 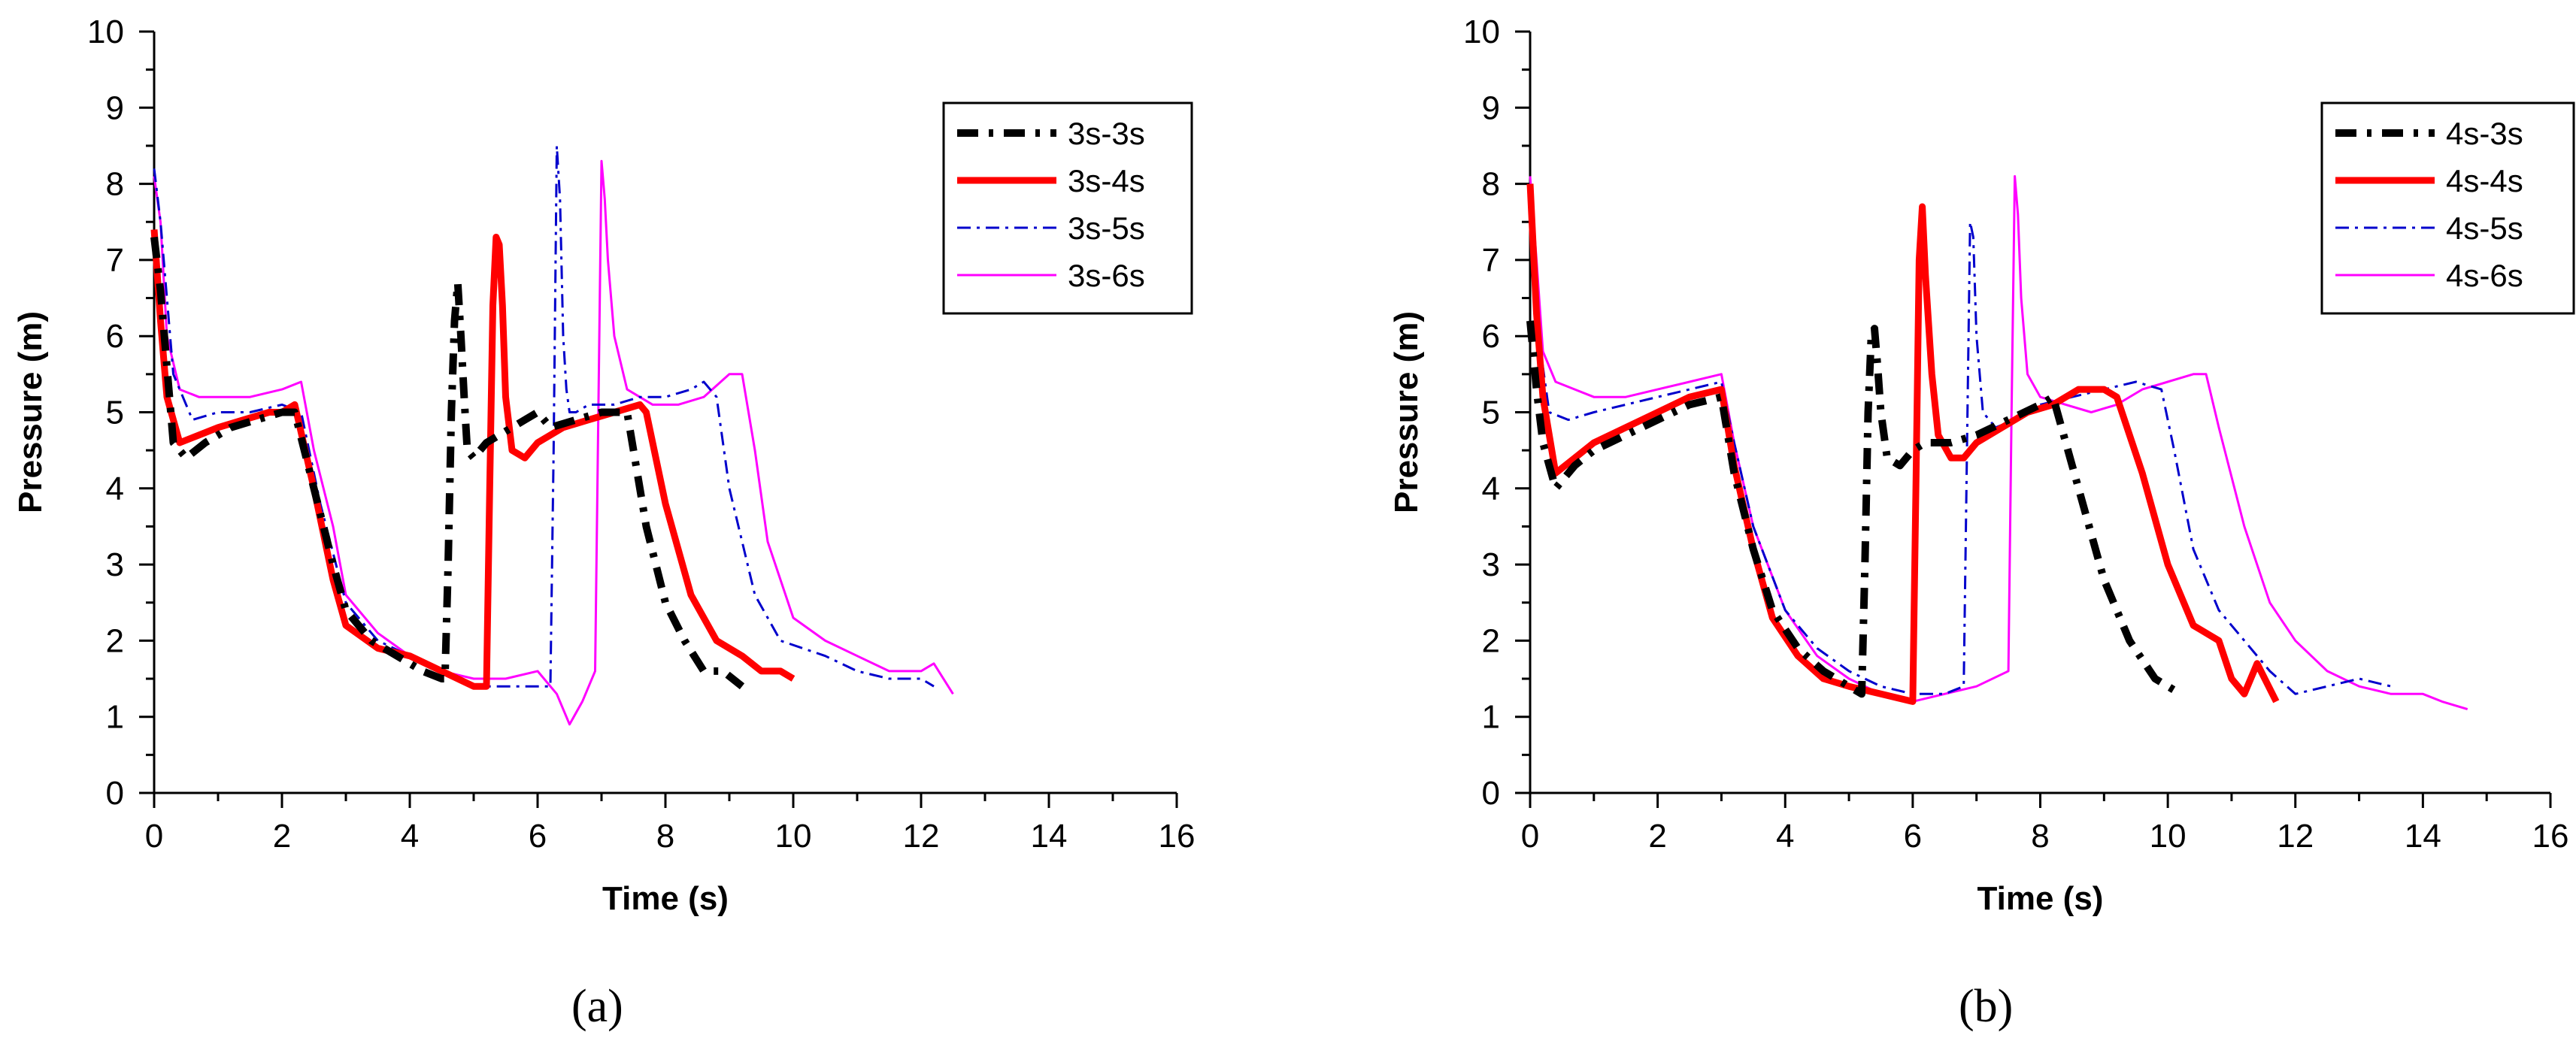 I want to click on legend-label-3s-3s: 3s-3s, so click(x=1106, y=133).